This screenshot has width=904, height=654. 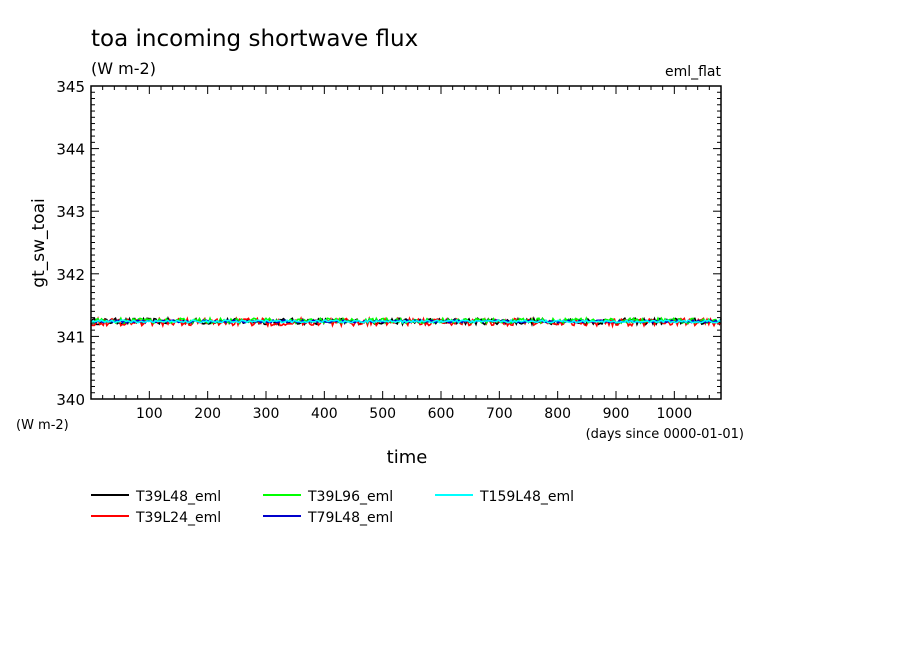 What do you see at coordinates (70, 337) in the screenshot?
I see `y-tick-label: 341` at bounding box center [70, 337].